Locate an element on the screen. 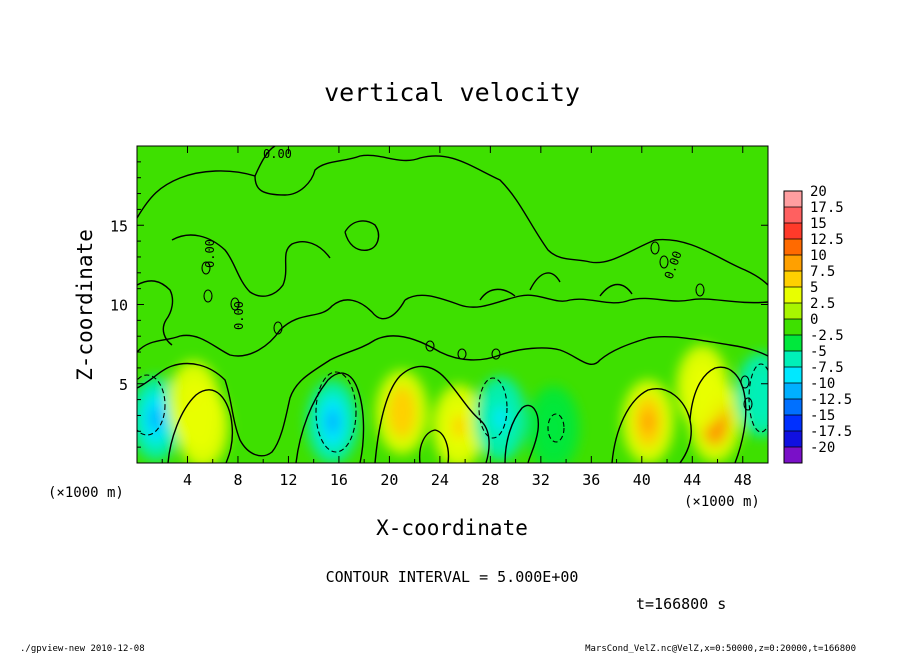  x-tick-label: 48 is located at coordinates (743, 480).